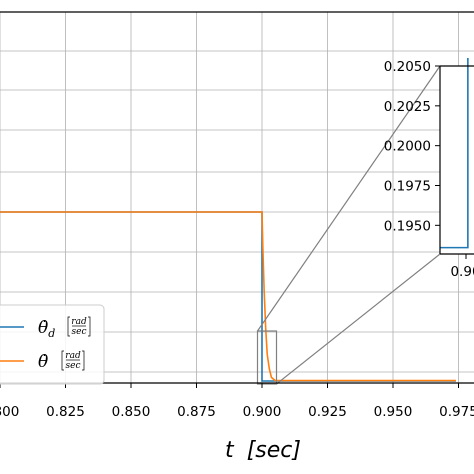 The height and width of the screenshot is (474, 474). I want to click on x-tick-label-0: 0.800, so click(9, 412).